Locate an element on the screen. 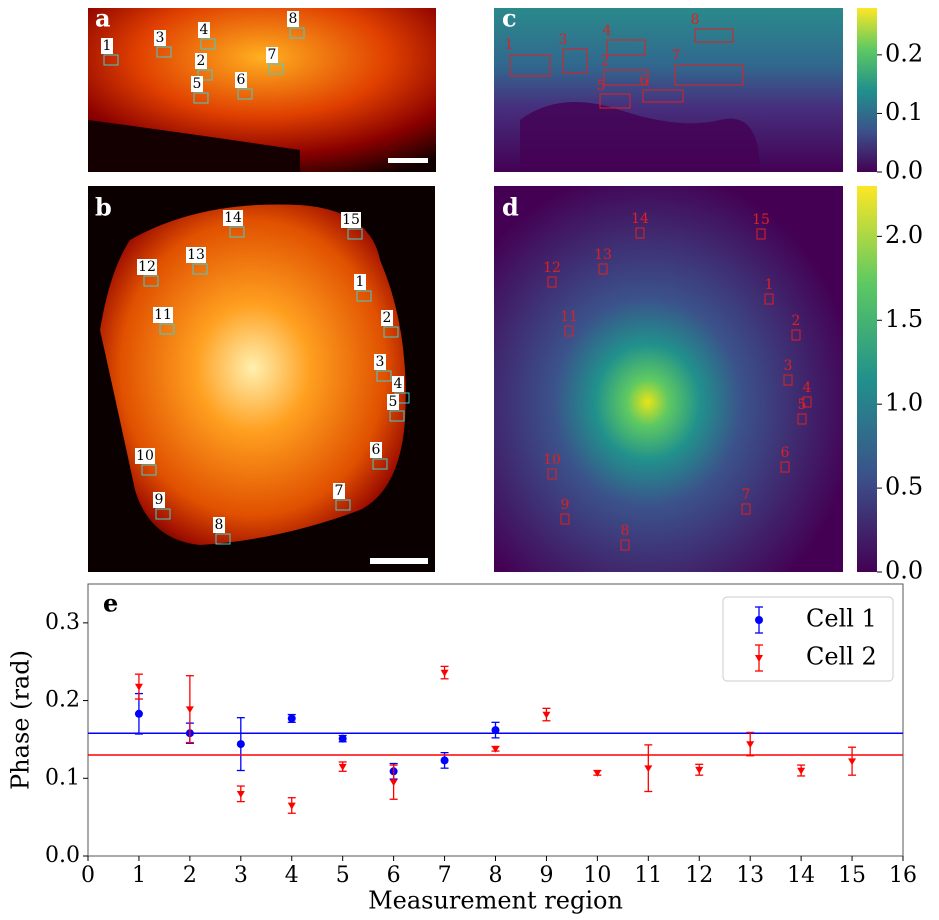 The width and height of the screenshot is (939, 920). x-axis-label: Measurement region is located at coordinates (495, 901).